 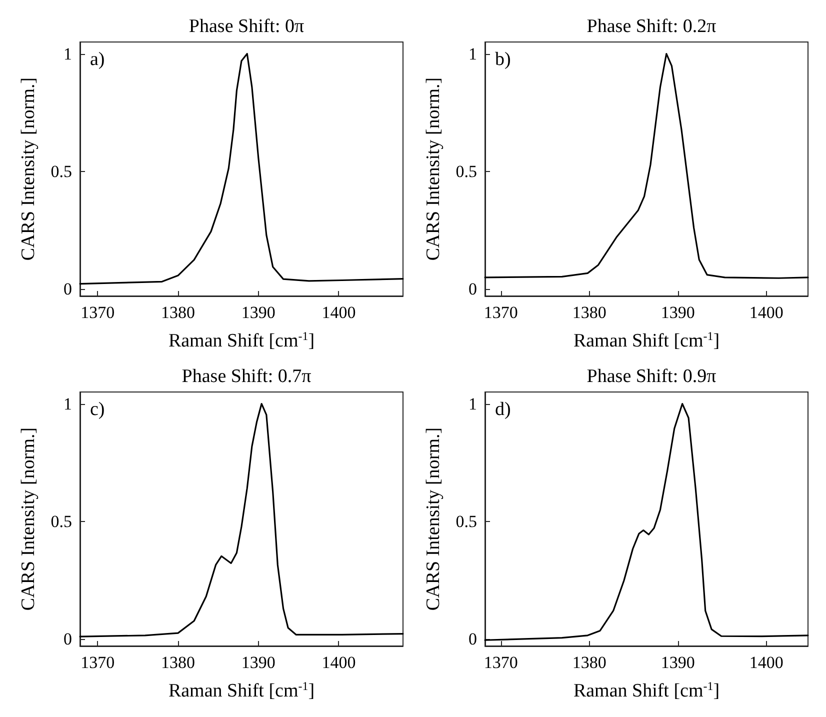 I want to click on chart-title: Phase Shift: 0.7π, so click(x=247, y=376).